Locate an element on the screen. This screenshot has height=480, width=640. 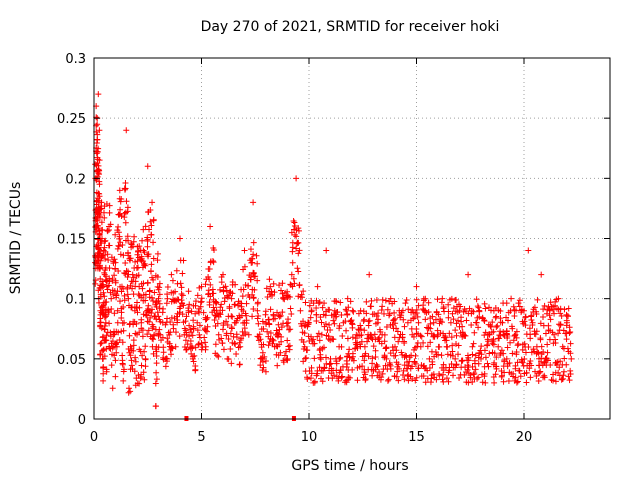
y-tick-label: 0.2 is located at coordinates (75, 179).